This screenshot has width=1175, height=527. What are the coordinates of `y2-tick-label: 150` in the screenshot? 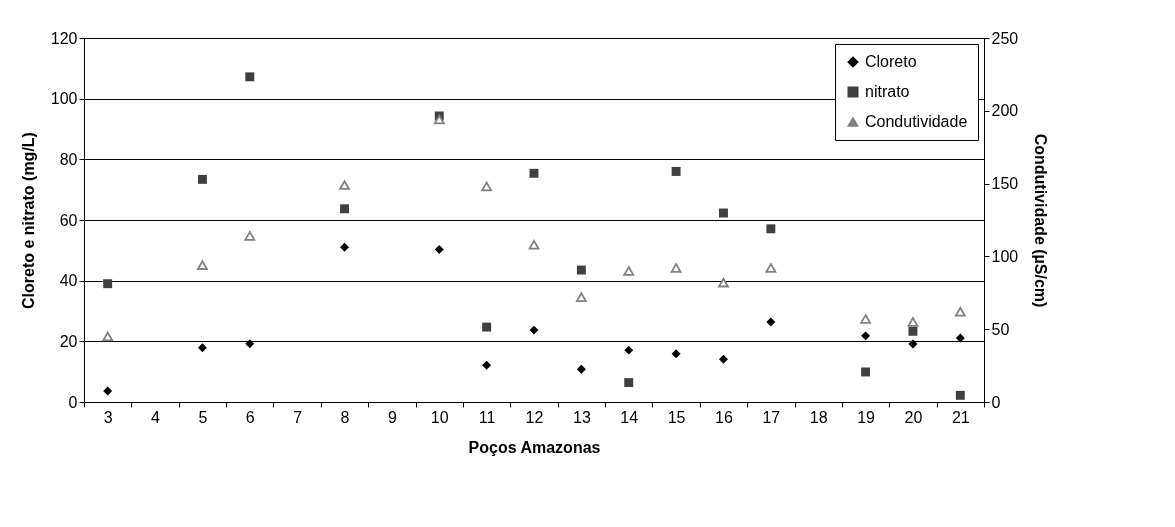 It's located at (1005, 184).